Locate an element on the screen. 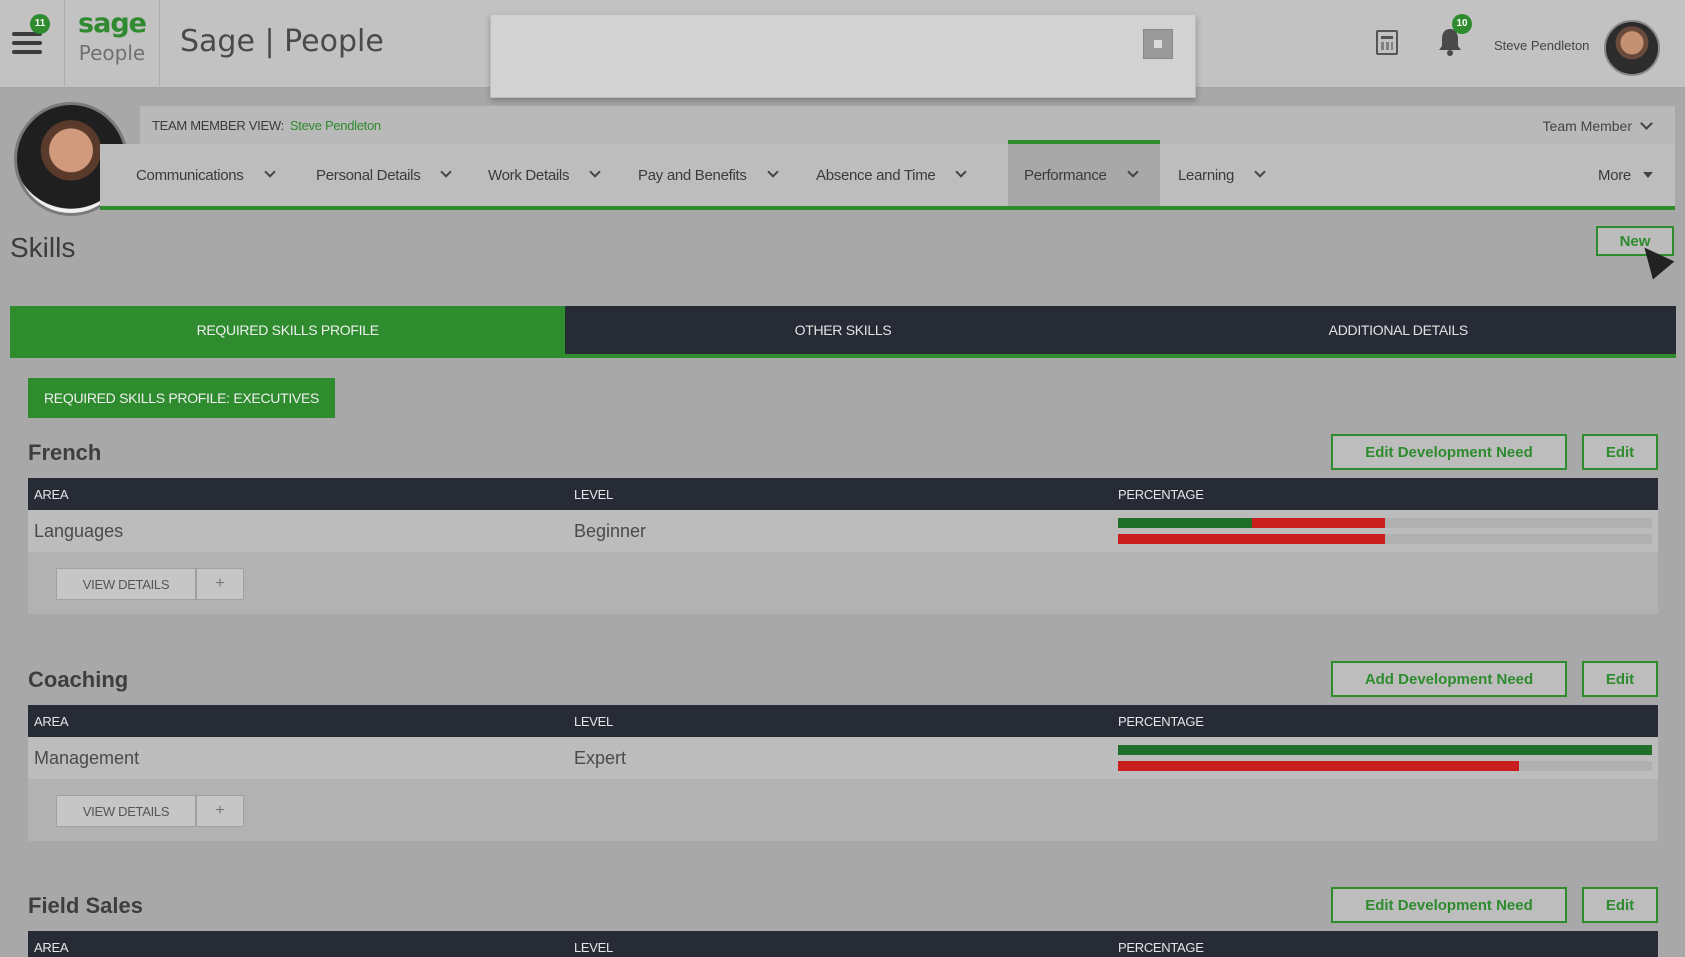 Image resolution: width=1685 pixels, height=957 pixels. area-cell: Languages is located at coordinates (79, 531).